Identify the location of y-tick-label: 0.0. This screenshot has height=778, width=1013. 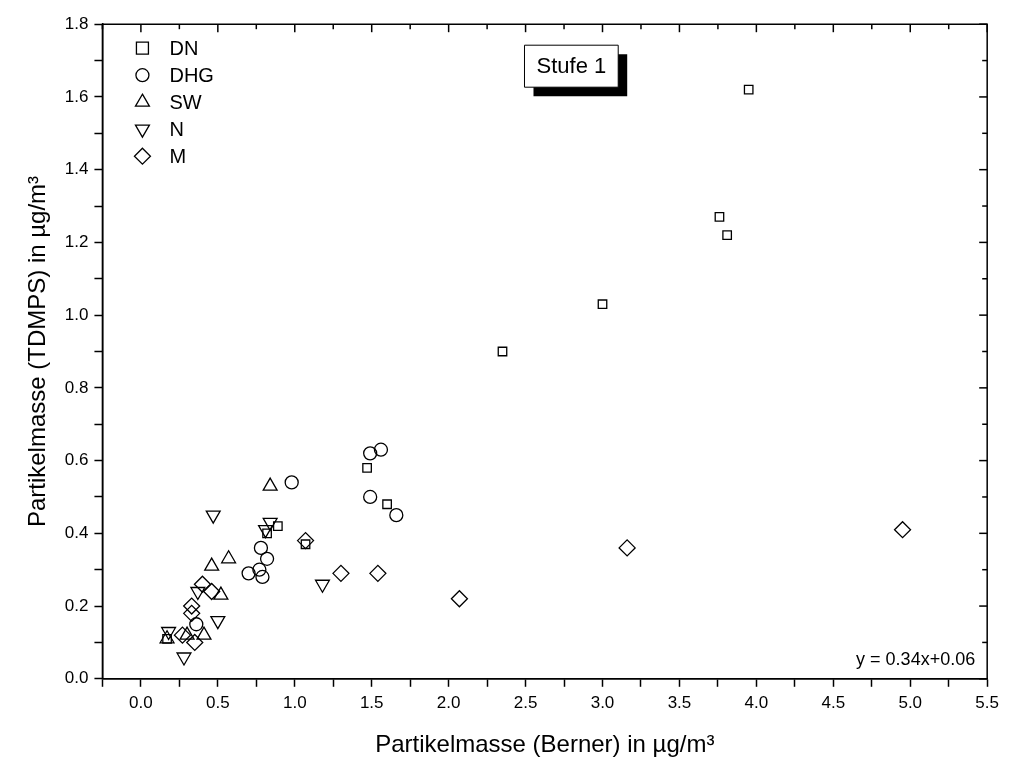
(76, 678).